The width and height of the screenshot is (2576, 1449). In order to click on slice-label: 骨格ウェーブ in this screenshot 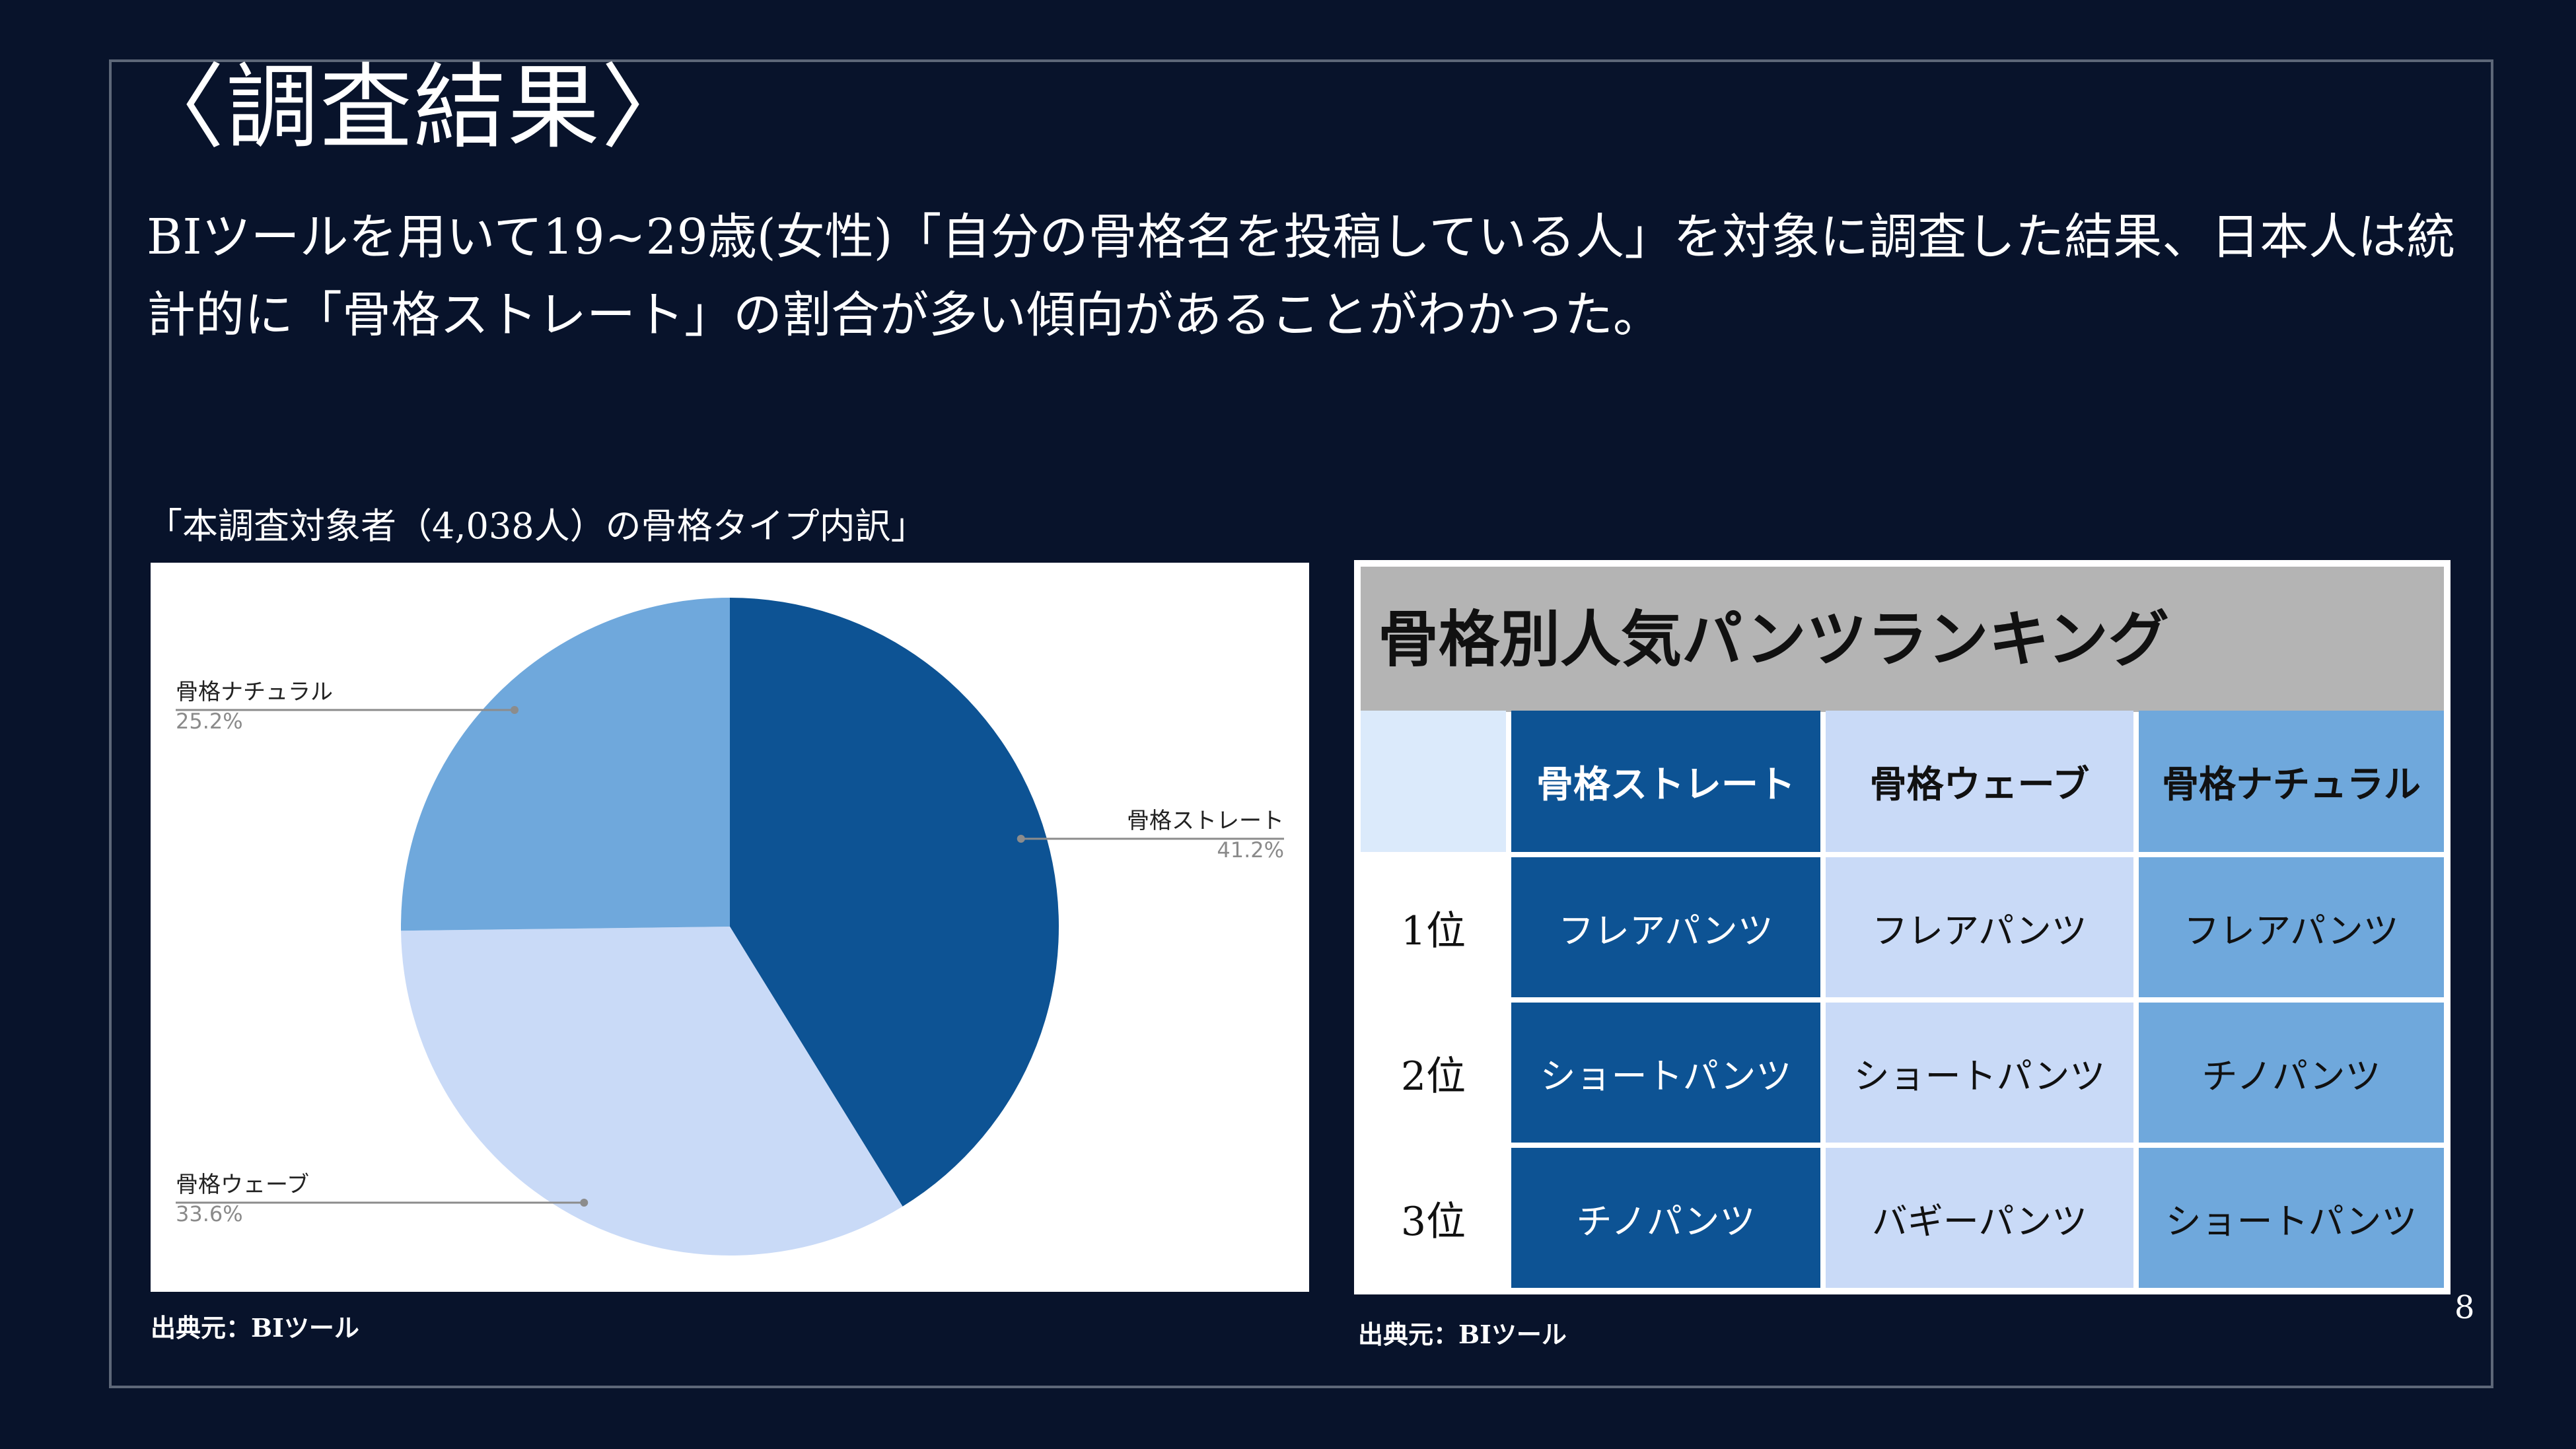, I will do `click(243, 1185)`.